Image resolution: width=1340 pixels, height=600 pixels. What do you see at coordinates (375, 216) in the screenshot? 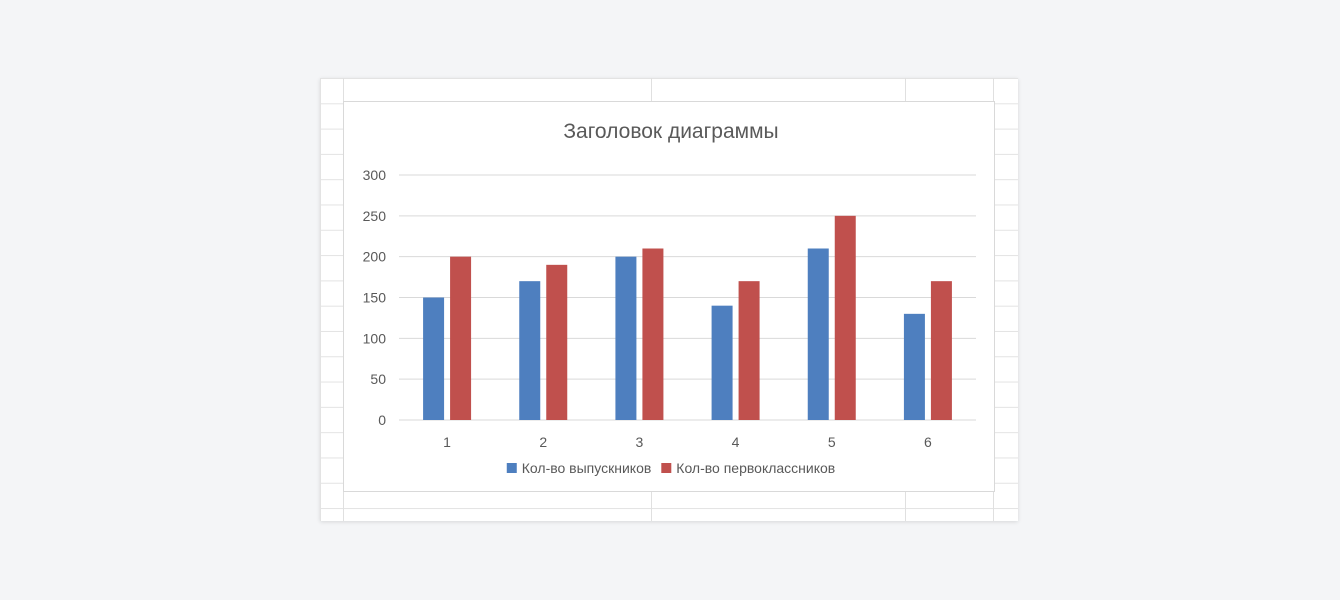
I see `y-tick-label: 250` at bounding box center [375, 216].